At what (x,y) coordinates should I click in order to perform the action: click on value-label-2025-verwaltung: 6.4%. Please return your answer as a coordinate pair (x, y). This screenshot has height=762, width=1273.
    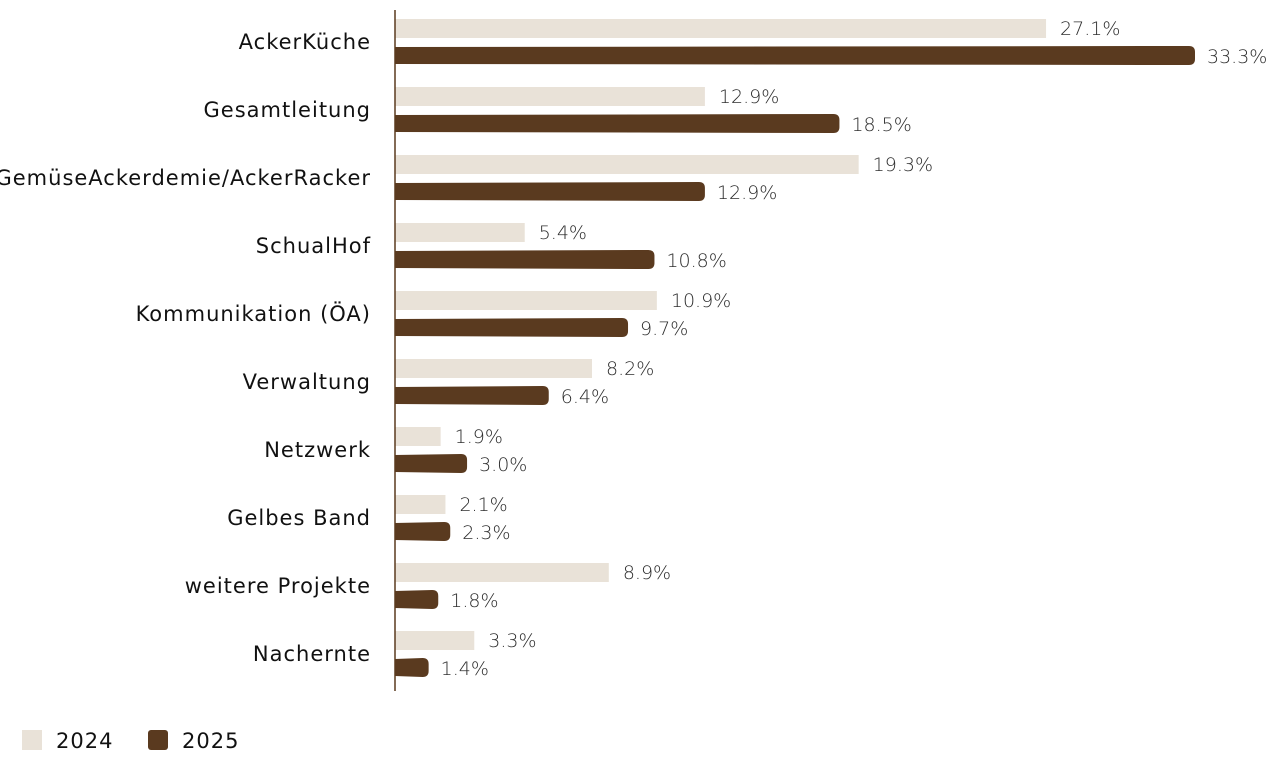
    Looking at the image, I should click on (585, 397).